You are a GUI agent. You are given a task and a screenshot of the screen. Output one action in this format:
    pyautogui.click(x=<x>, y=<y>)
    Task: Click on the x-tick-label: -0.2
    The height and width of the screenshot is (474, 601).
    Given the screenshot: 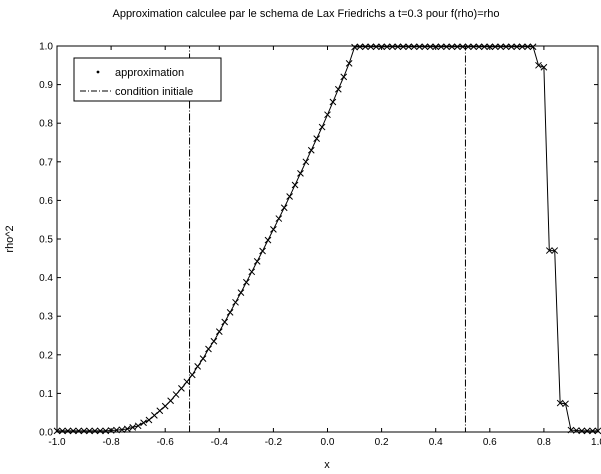 What is the action you would take?
    pyautogui.click(x=274, y=442)
    